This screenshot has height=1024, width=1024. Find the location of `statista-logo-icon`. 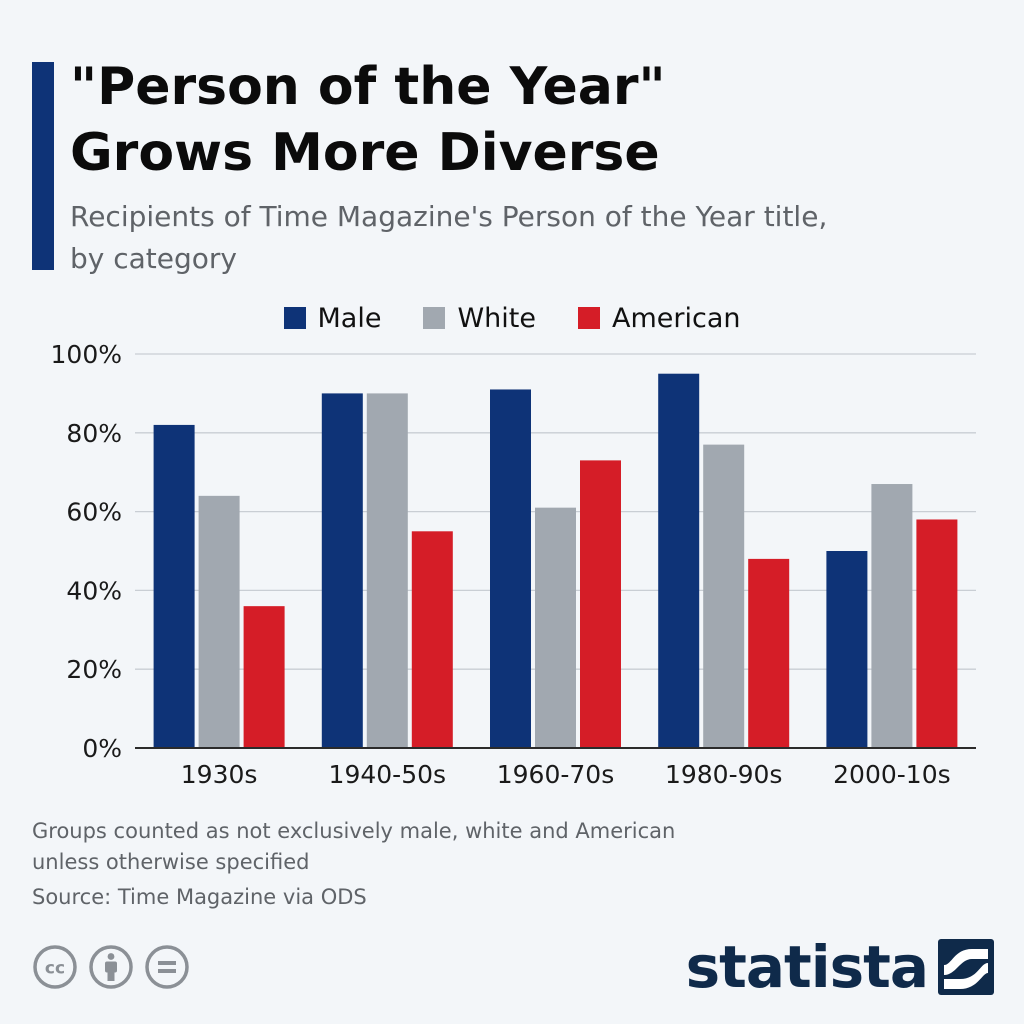

statista-logo-icon is located at coordinates (966, 967).